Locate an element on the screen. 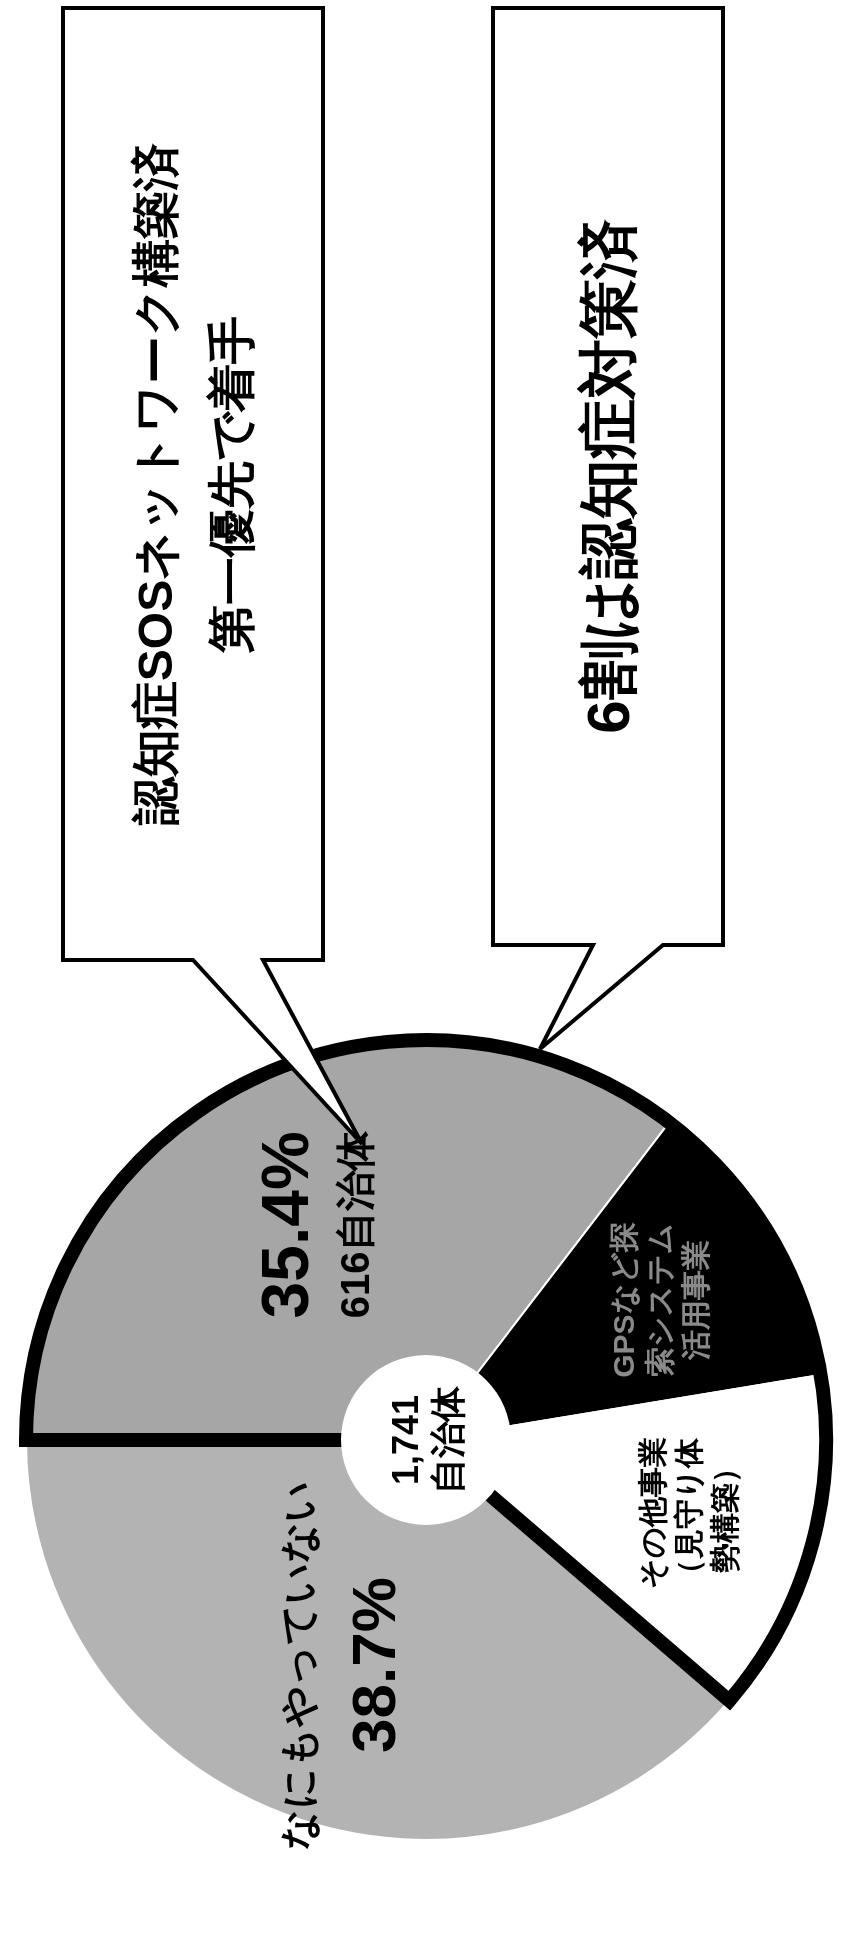 Image resolution: width=849 pixels, height=1954 pixels. annotation: 認知症SOSネットワーク構築済第一優先で着手 is located at coordinates (193, 484).